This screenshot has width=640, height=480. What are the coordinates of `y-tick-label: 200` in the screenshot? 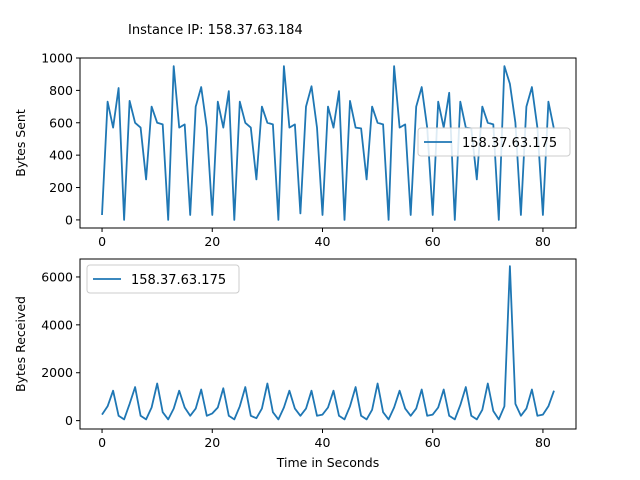 It's located at (61, 187).